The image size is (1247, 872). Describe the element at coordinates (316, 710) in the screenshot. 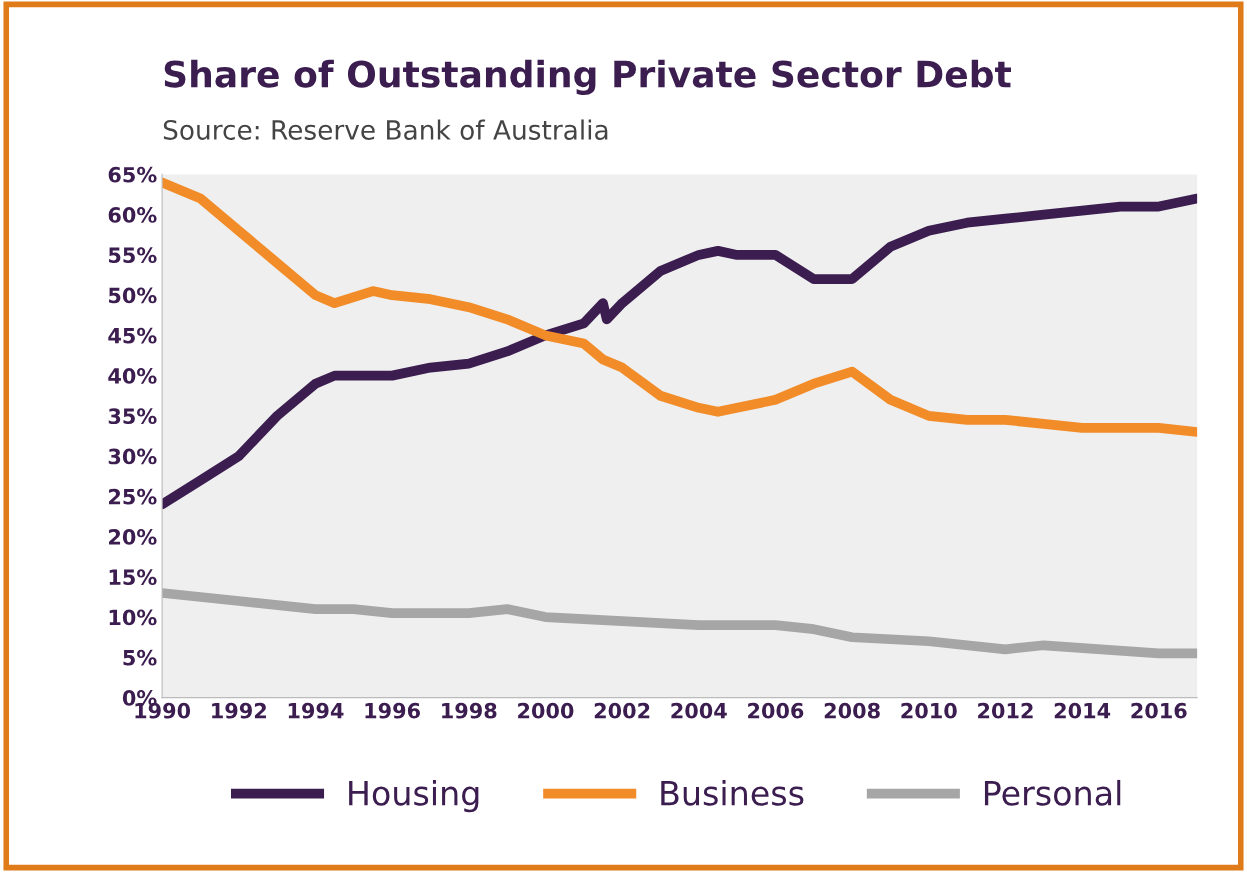

I see `x-tick-label: 1994` at that location.